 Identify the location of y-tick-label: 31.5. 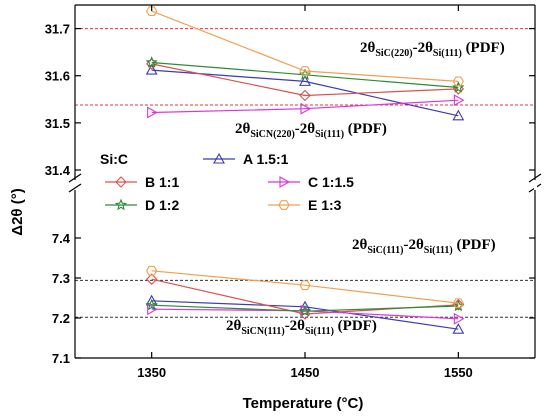
(57, 123).